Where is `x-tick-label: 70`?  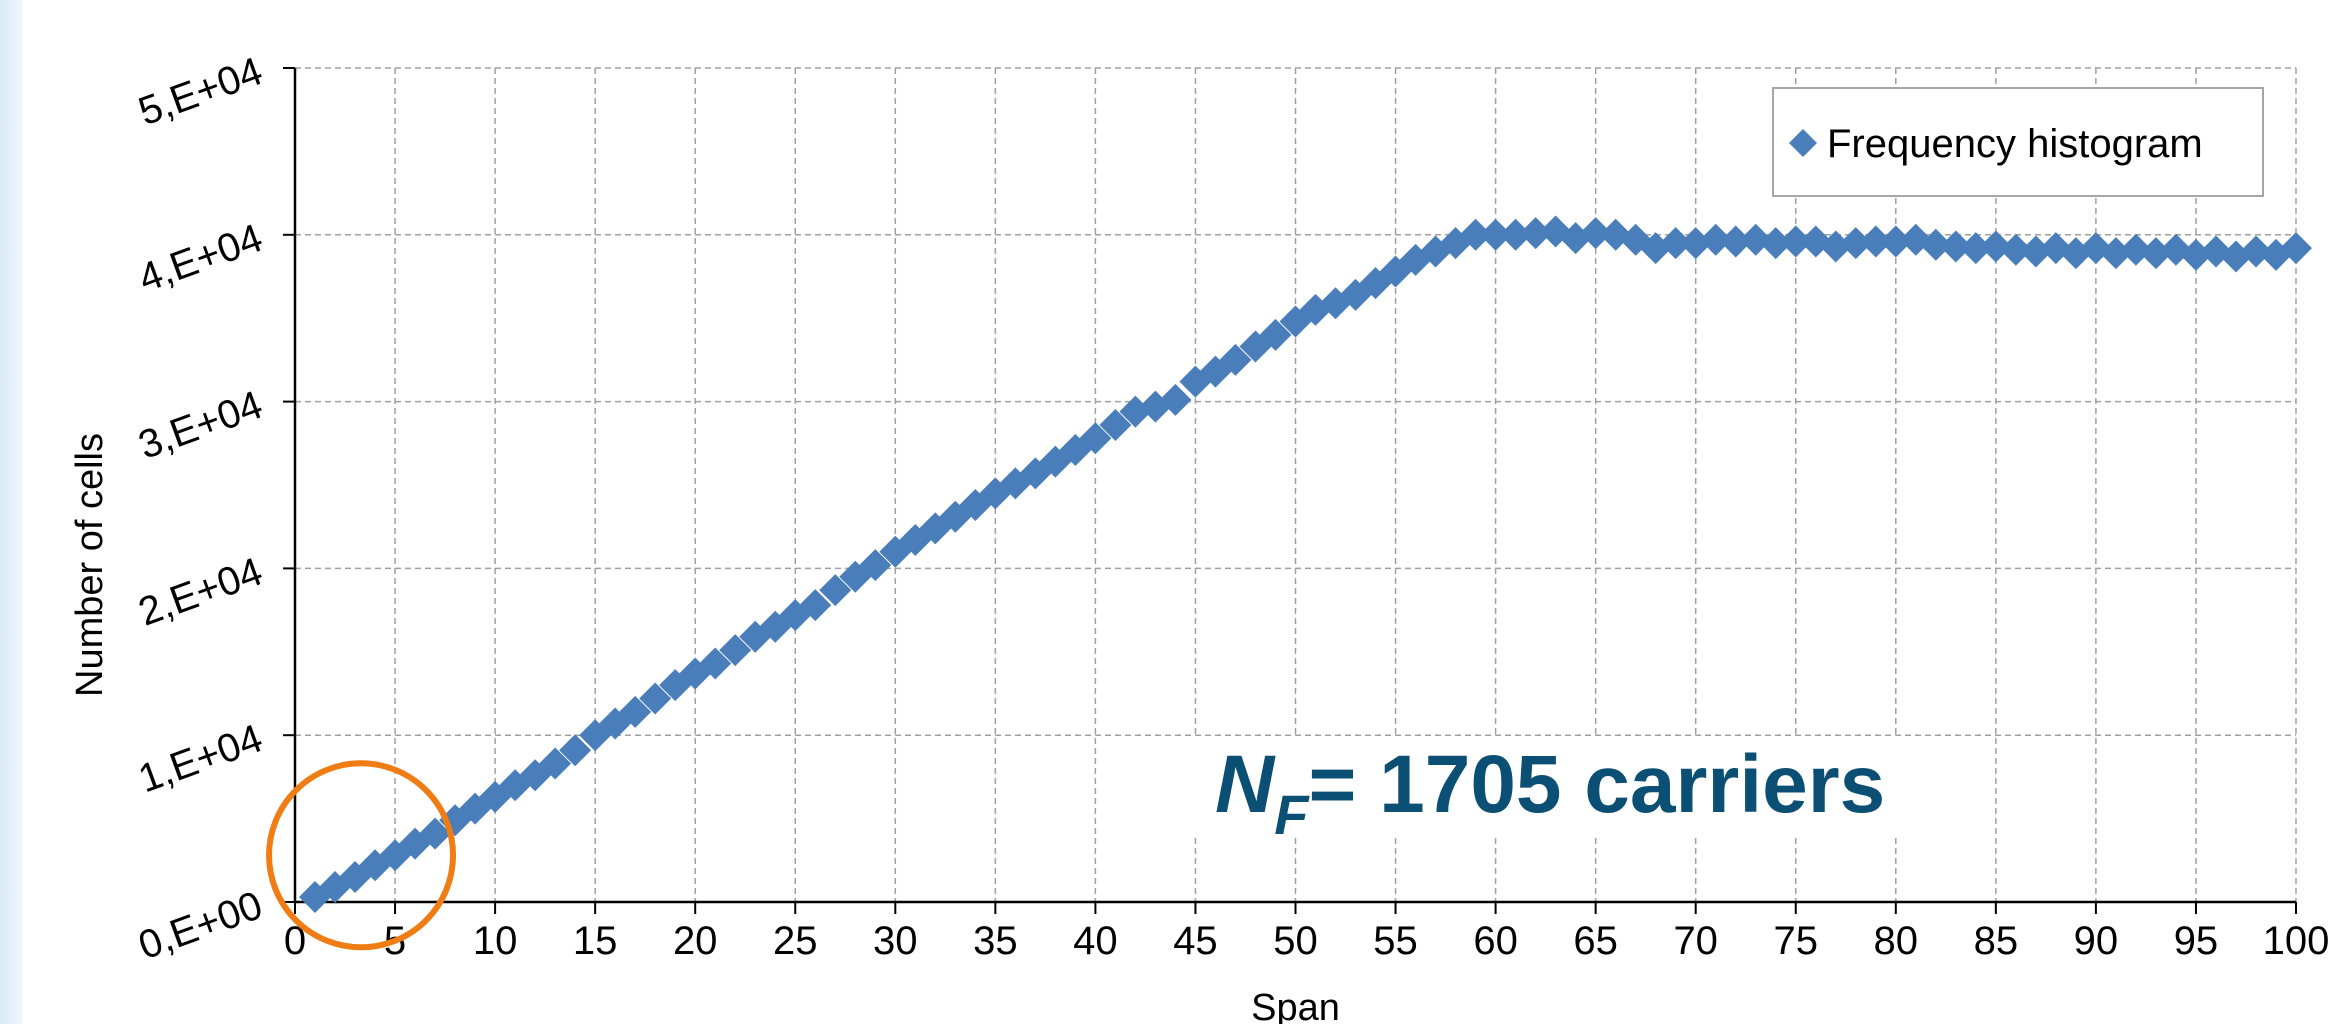
x-tick-label: 70 is located at coordinates (1695, 941).